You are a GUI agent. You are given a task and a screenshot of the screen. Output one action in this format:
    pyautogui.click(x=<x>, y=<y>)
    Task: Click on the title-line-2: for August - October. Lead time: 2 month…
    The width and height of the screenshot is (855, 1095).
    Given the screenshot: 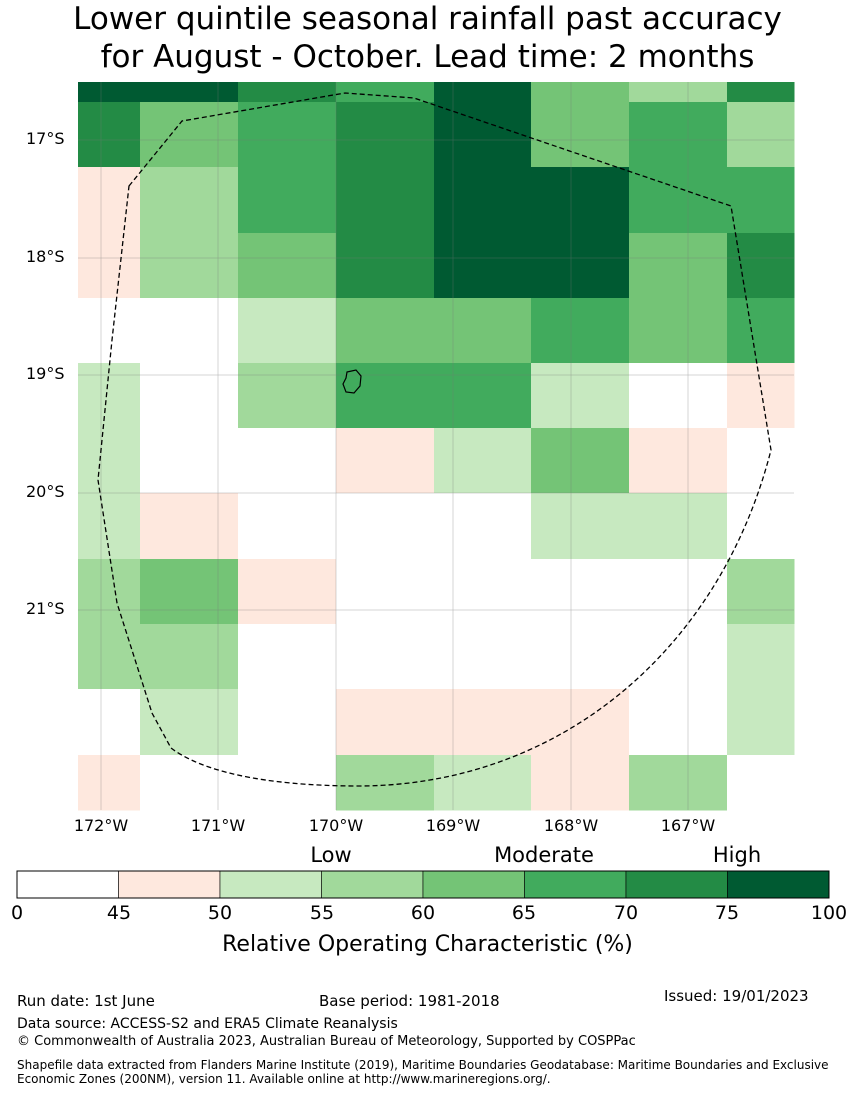 What is the action you would take?
    pyautogui.click(x=427, y=57)
    